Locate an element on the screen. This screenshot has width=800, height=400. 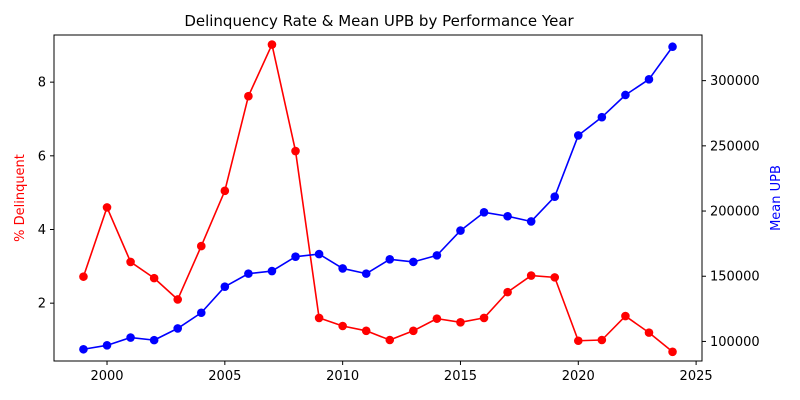
x-tick-label: 2025 is located at coordinates (696, 376).